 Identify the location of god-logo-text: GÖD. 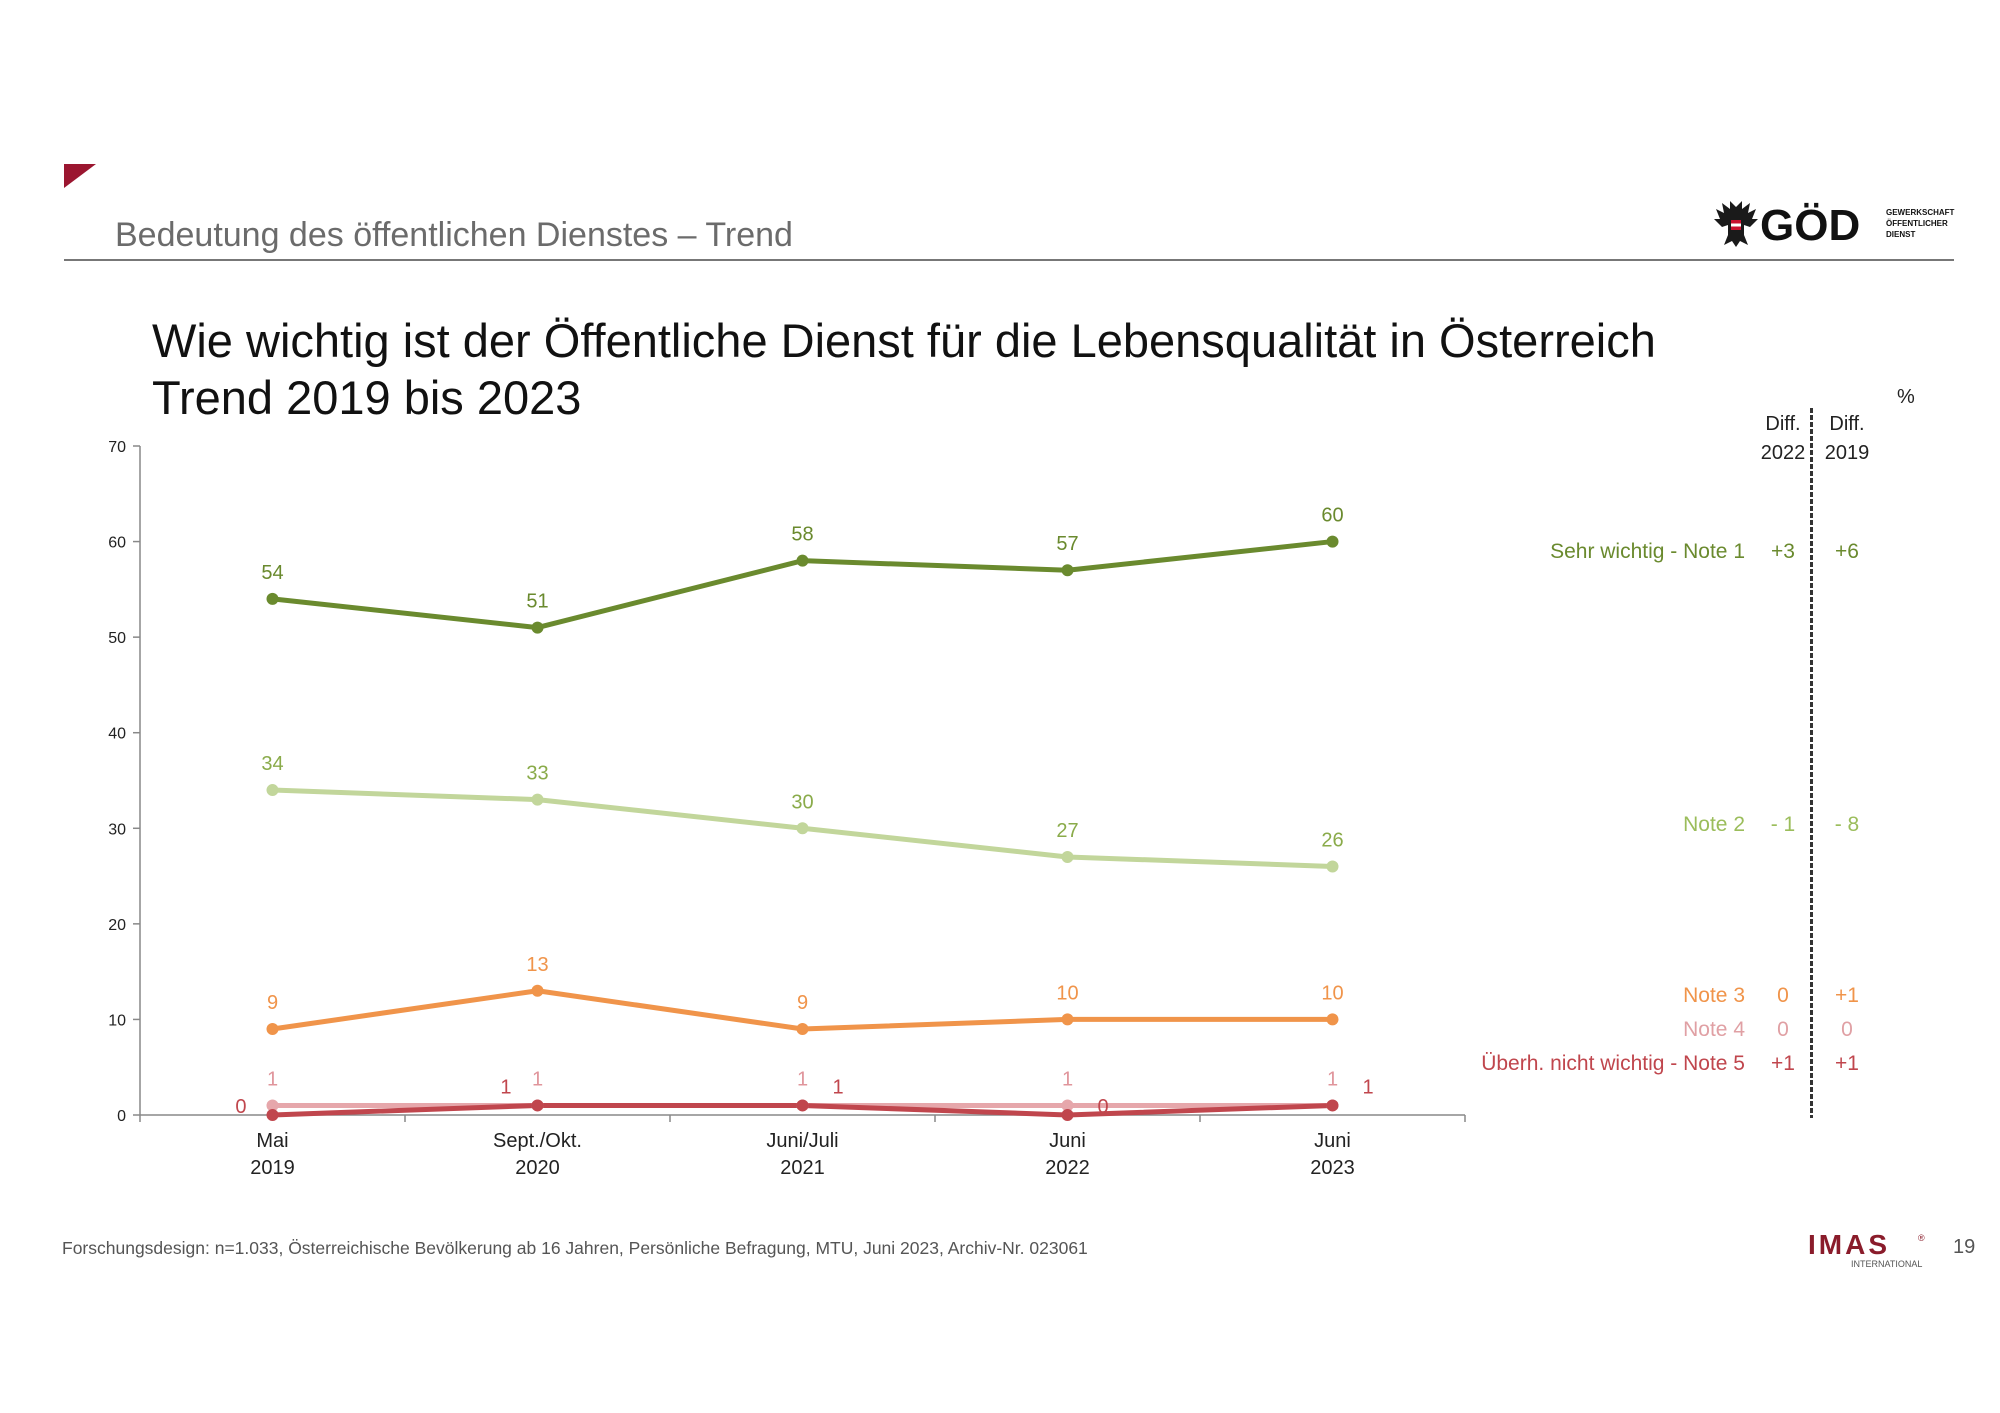
(1810, 225).